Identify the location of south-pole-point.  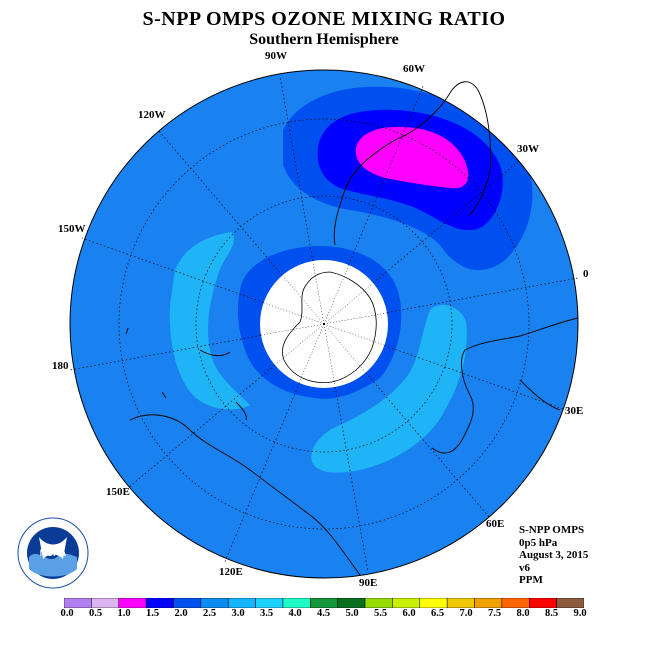
(324, 324).